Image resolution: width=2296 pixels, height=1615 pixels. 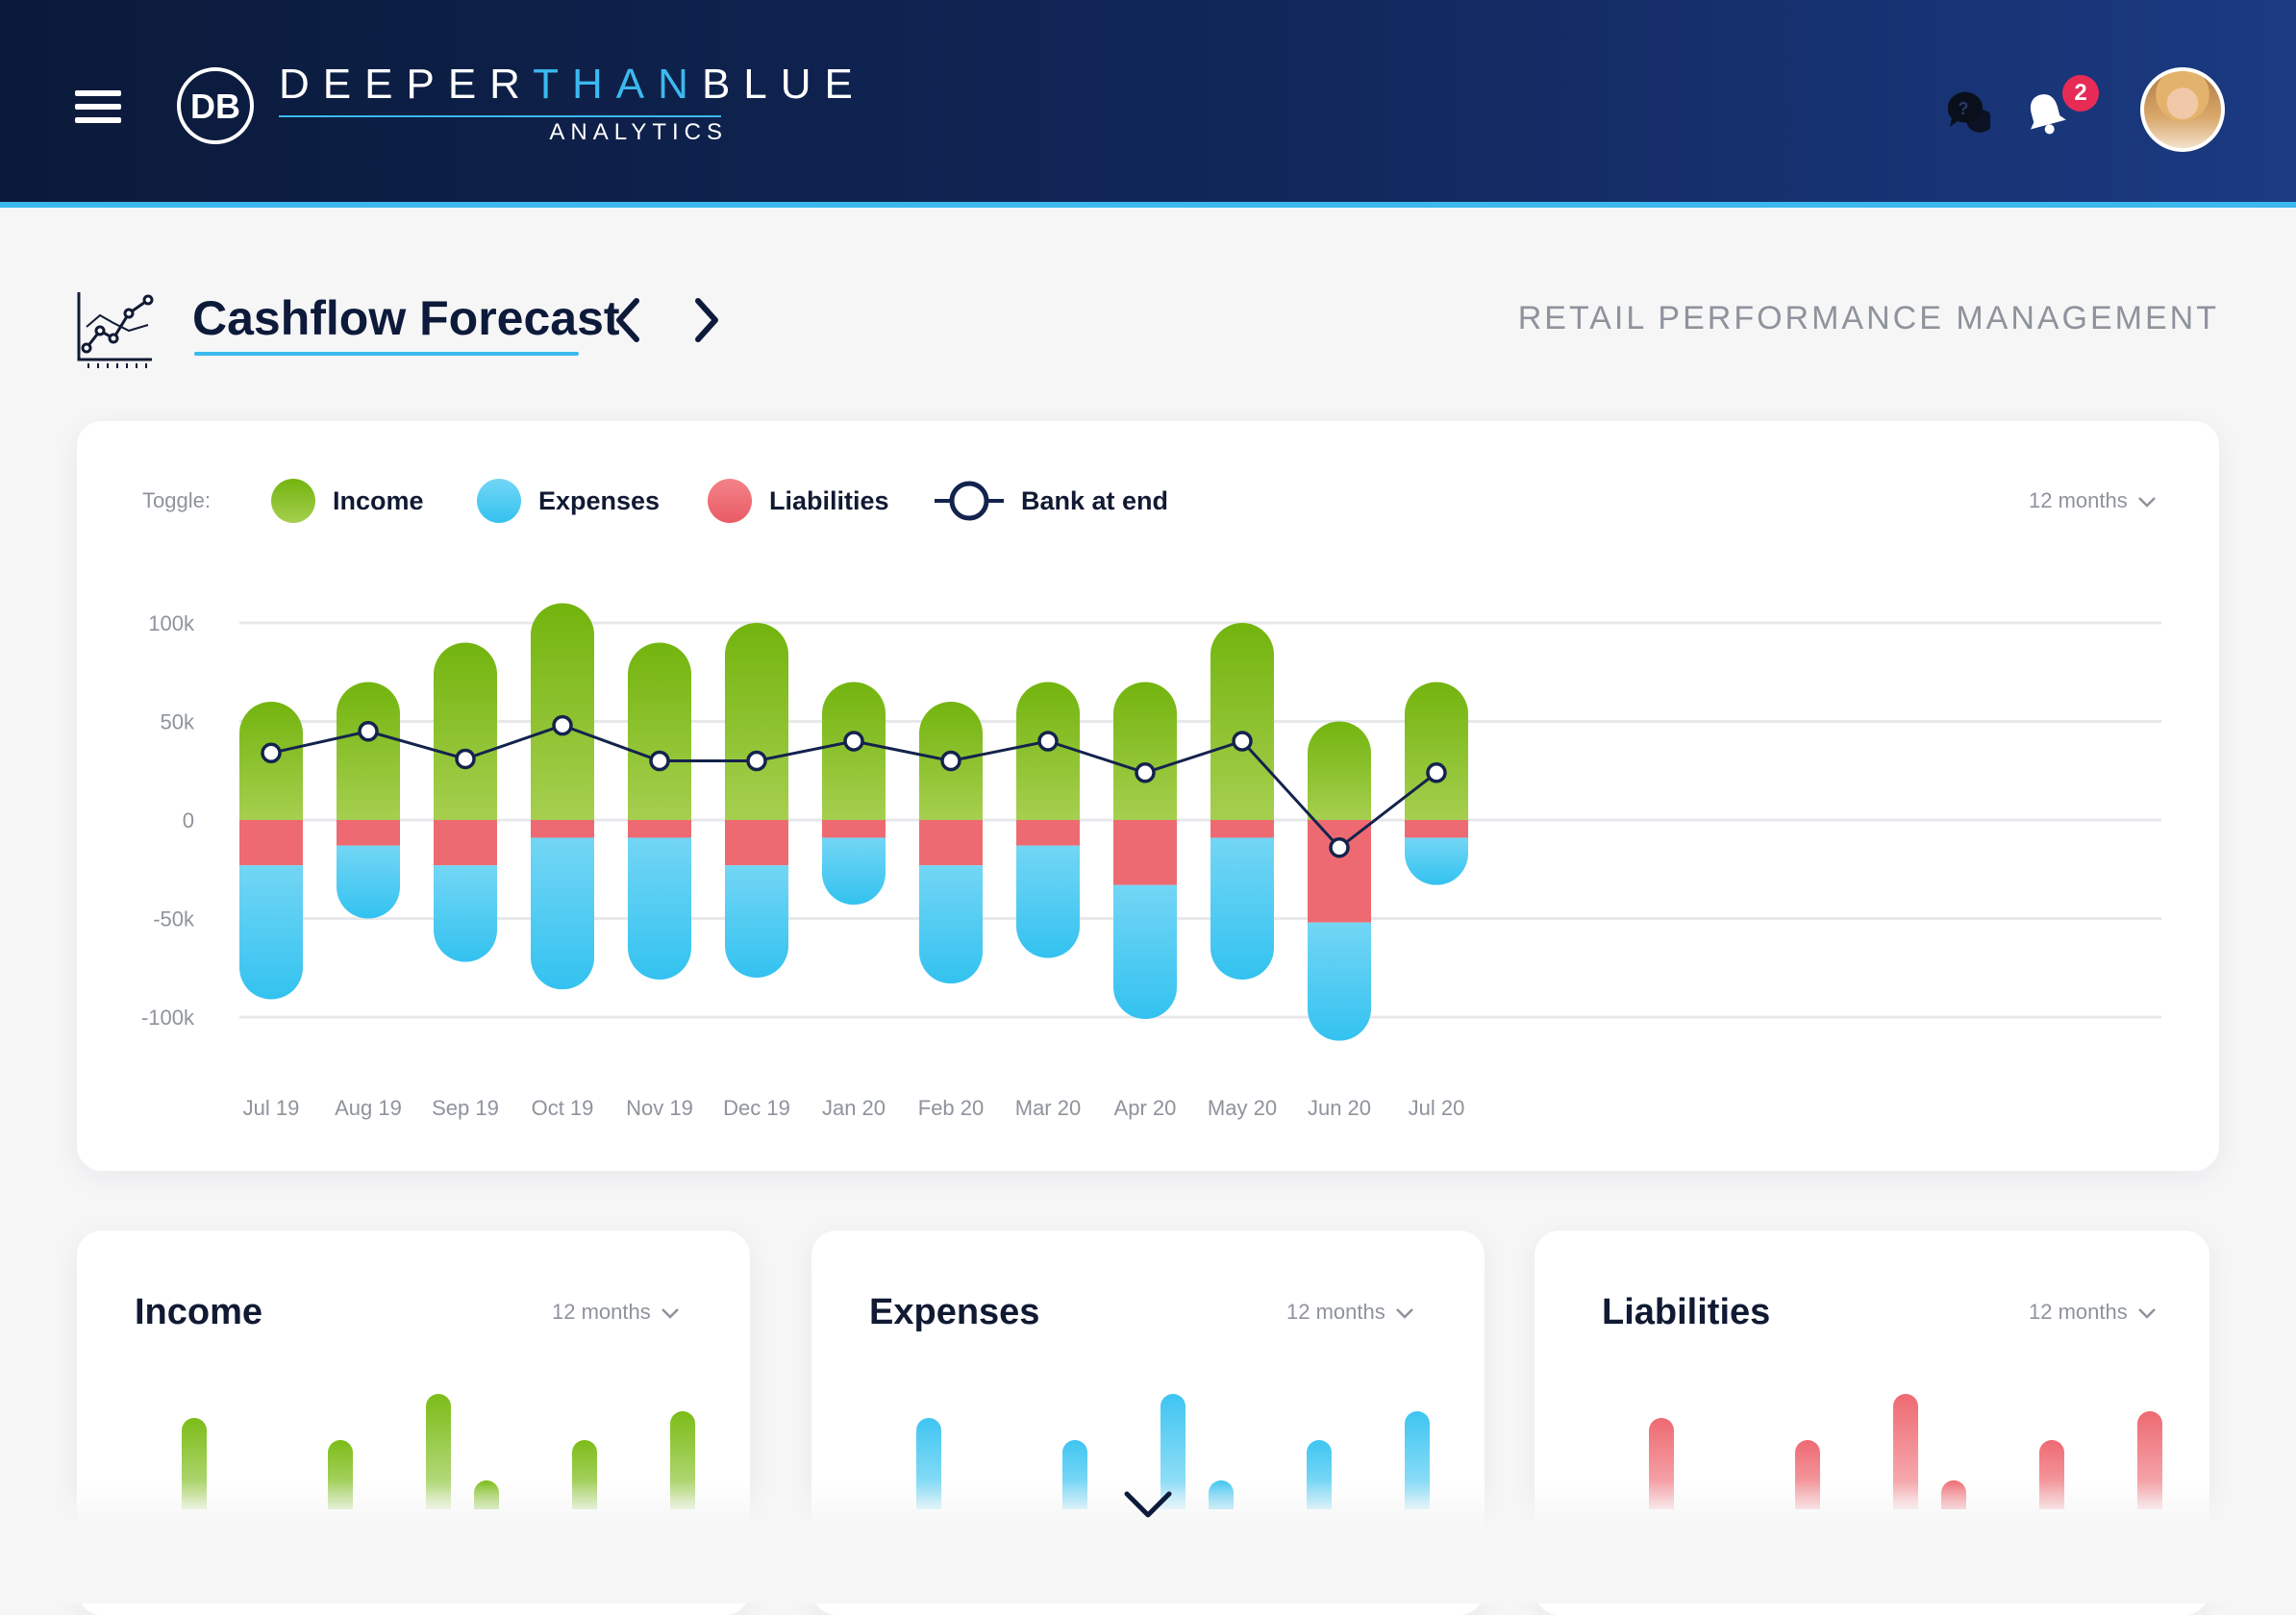 I want to click on expenses-card-title: Expenses, so click(x=954, y=1312).